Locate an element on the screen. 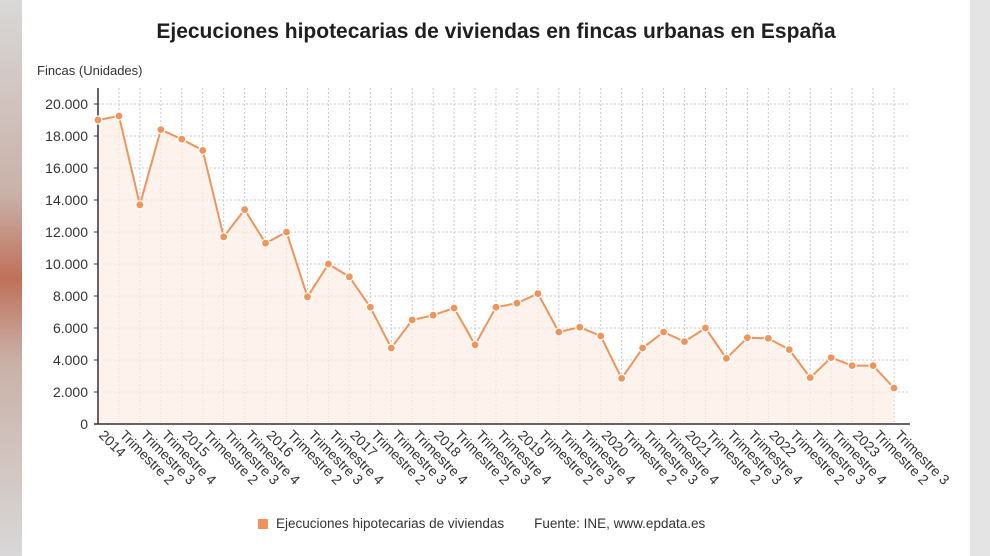  y-tick-label: 12.000 is located at coordinates (66, 232).